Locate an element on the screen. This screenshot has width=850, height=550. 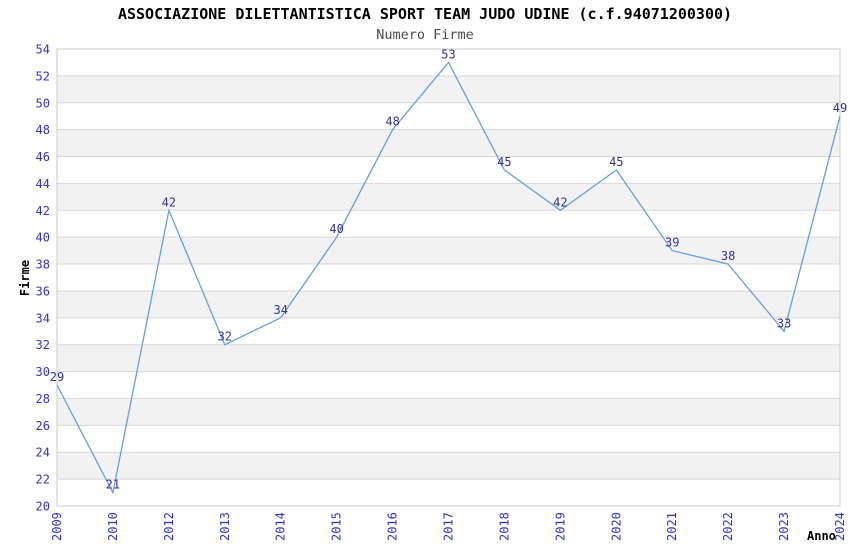
y-tick-label: 32 is located at coordinates (43, 345).